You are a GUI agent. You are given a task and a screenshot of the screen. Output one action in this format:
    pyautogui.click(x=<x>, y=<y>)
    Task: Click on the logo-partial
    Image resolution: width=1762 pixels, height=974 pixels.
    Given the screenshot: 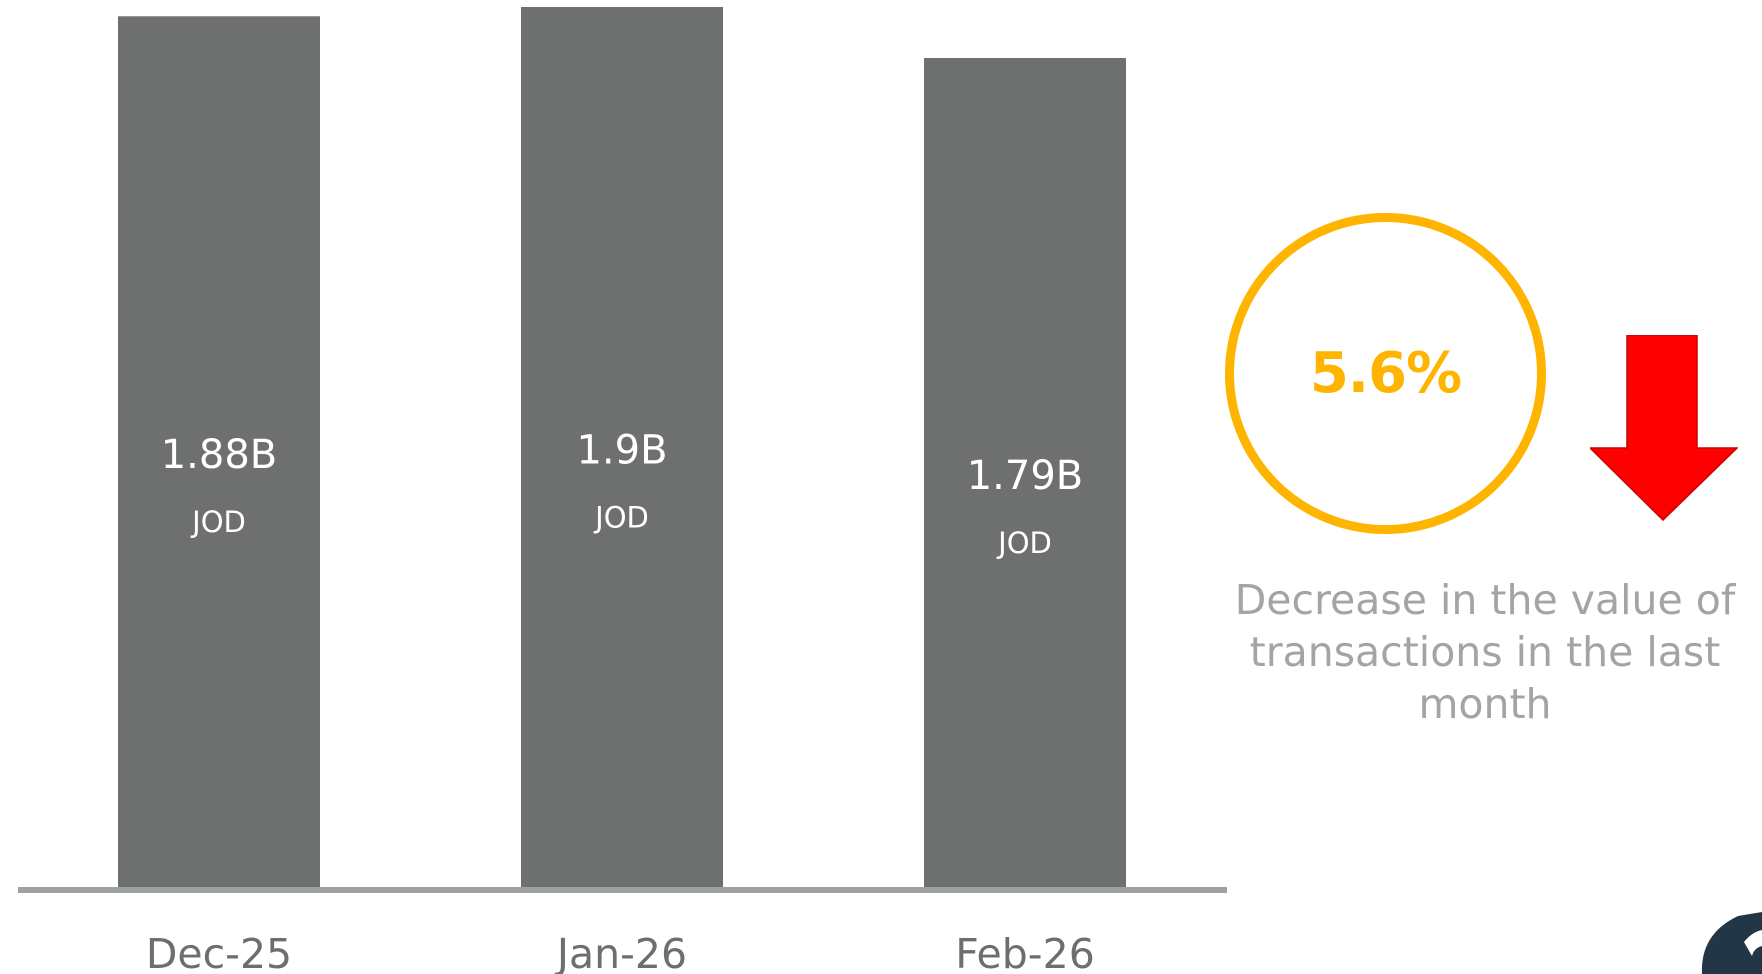 What is the action you would take?
    pyautogui.click(x=1731, y=943)
    